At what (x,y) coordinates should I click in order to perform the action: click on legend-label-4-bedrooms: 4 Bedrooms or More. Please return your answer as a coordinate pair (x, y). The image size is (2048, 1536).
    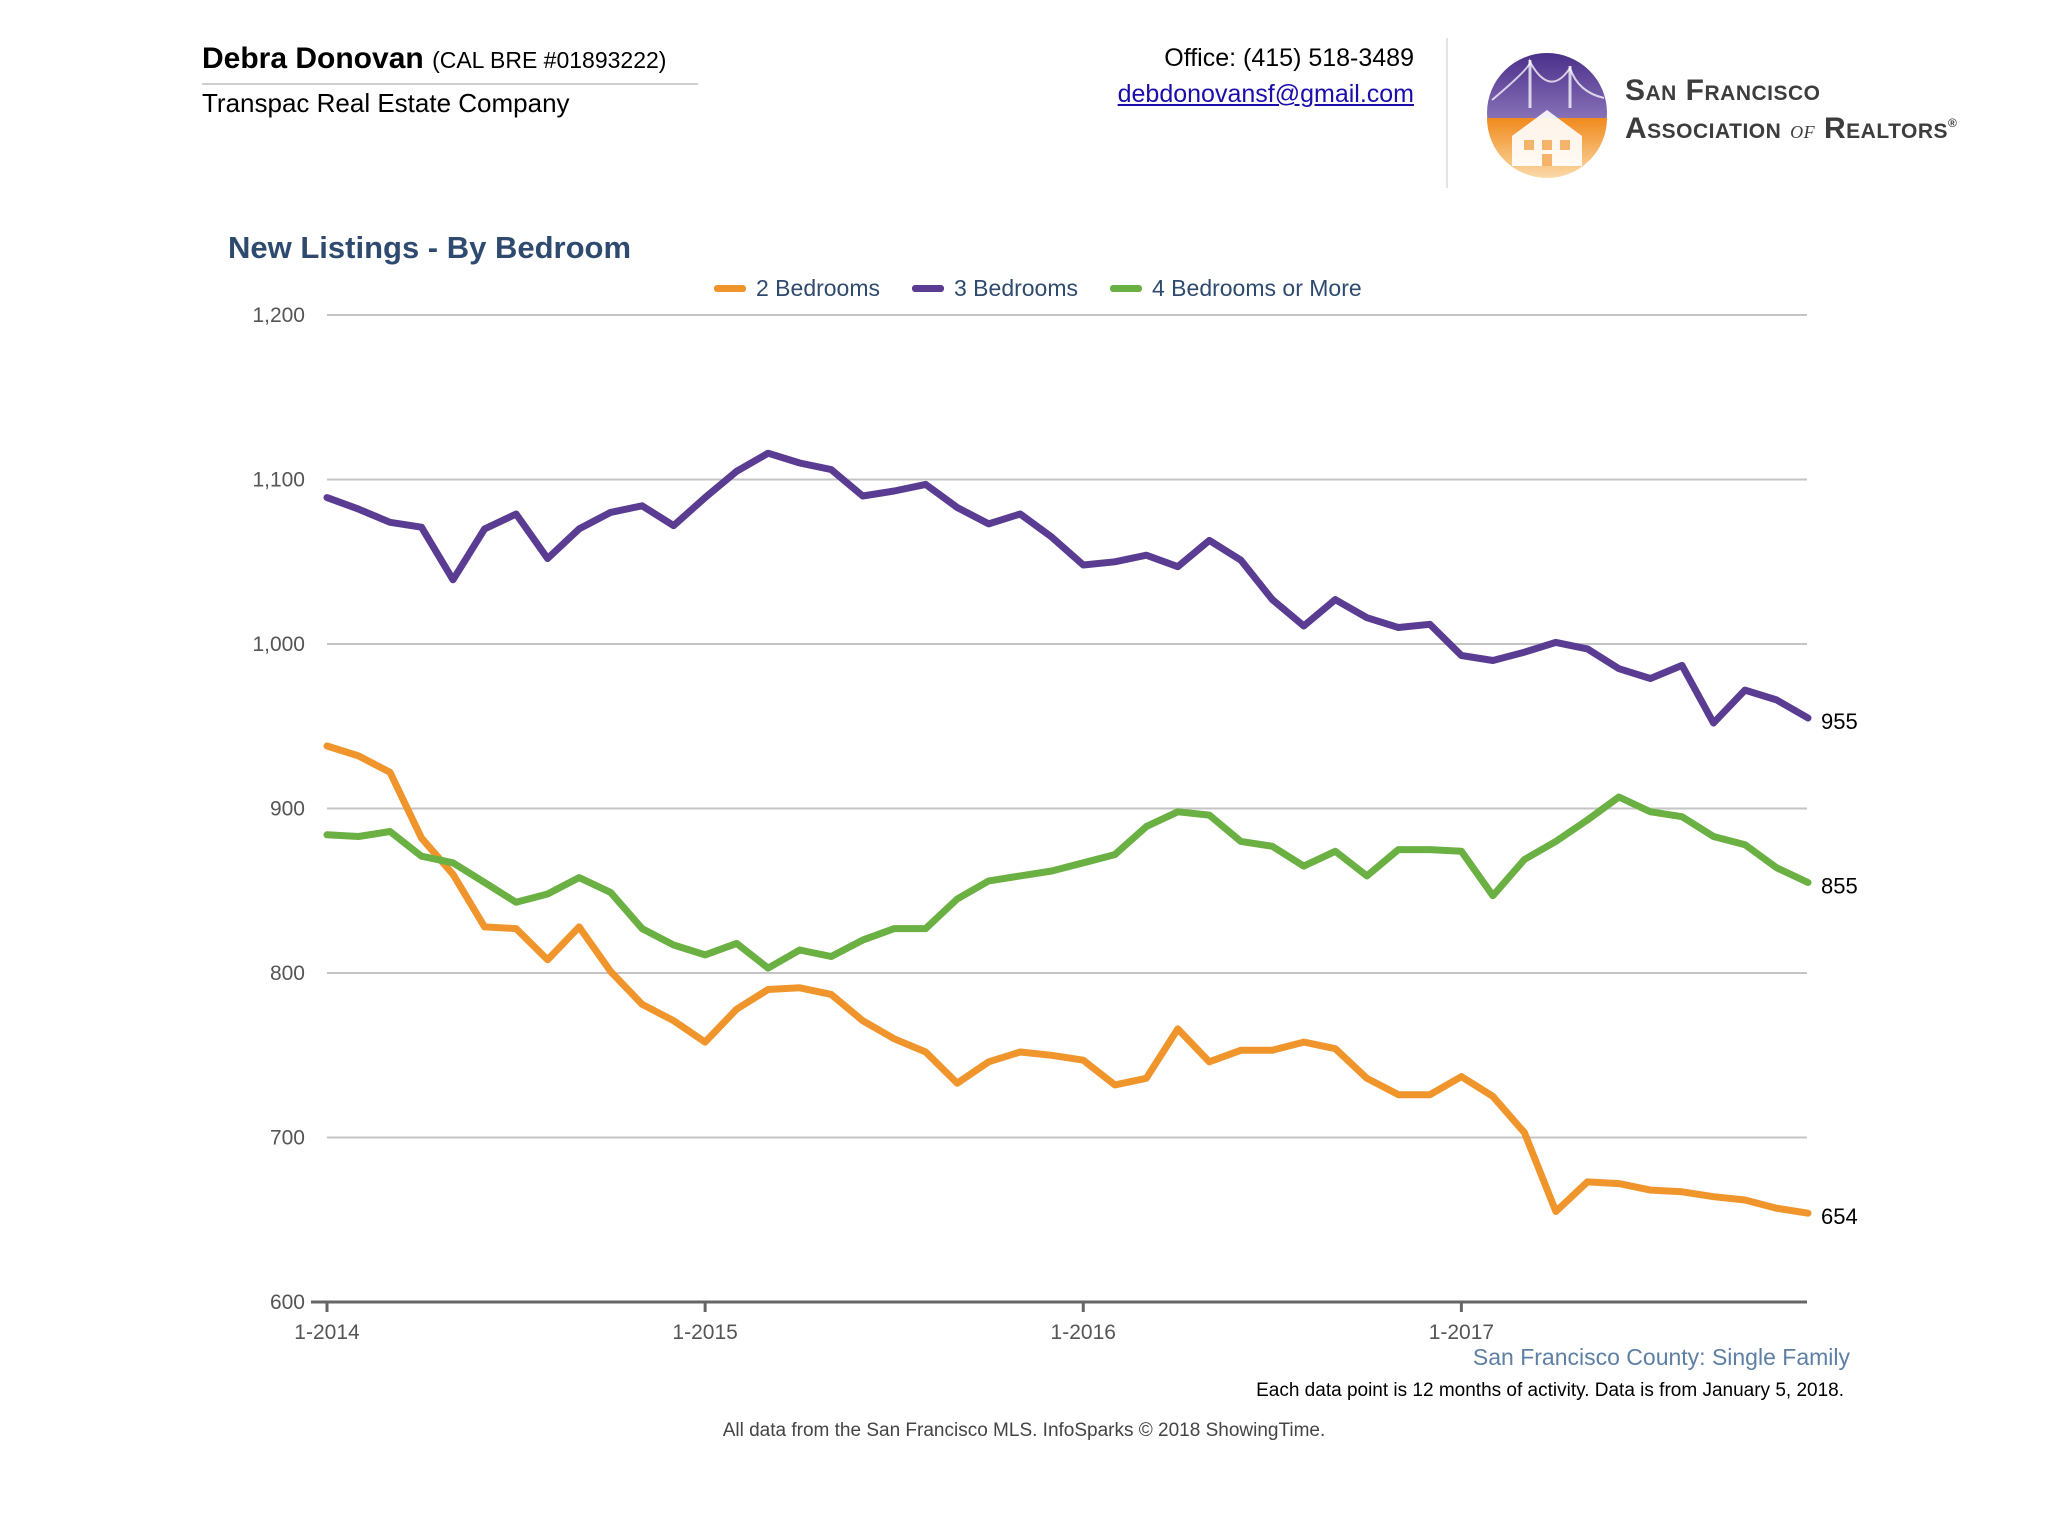
    Looking at the image, I should click on (1257, 288).